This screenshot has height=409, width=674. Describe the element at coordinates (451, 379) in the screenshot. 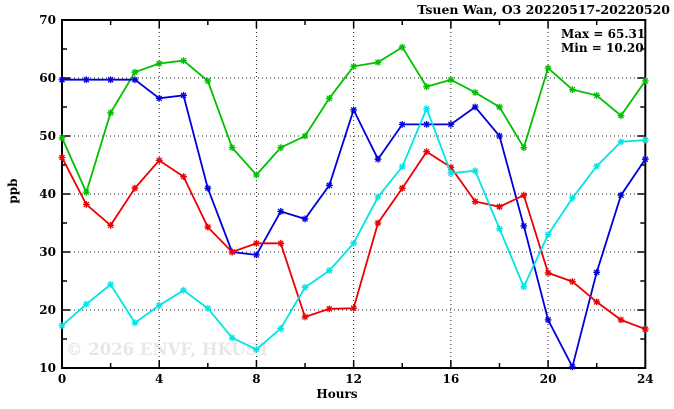

I see `x-tick-label: 16` at that location.